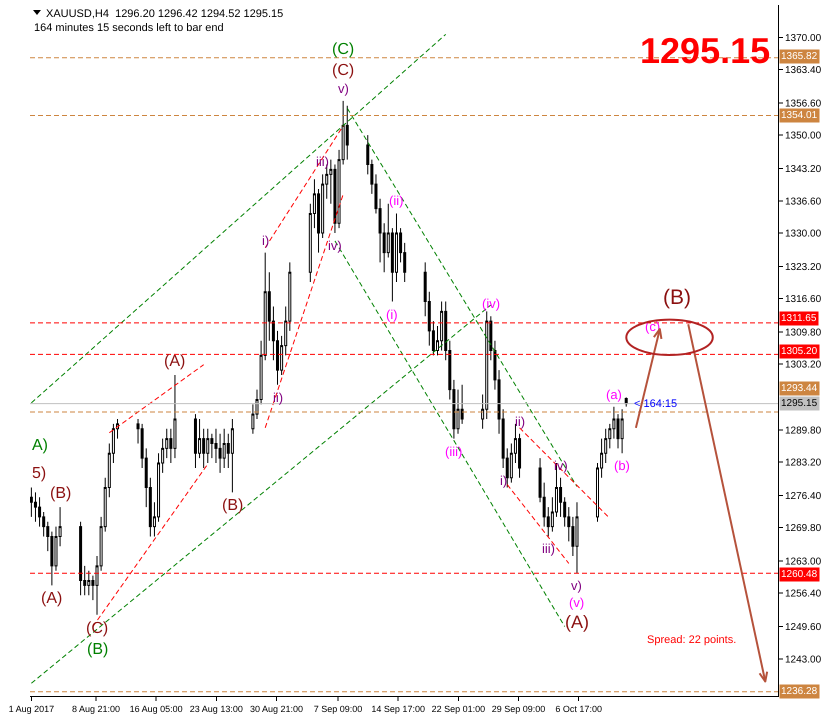  Describe the element at coordinates (799, 115) in the screenshot. I see `ref-line-label: 1354.01` at that location.